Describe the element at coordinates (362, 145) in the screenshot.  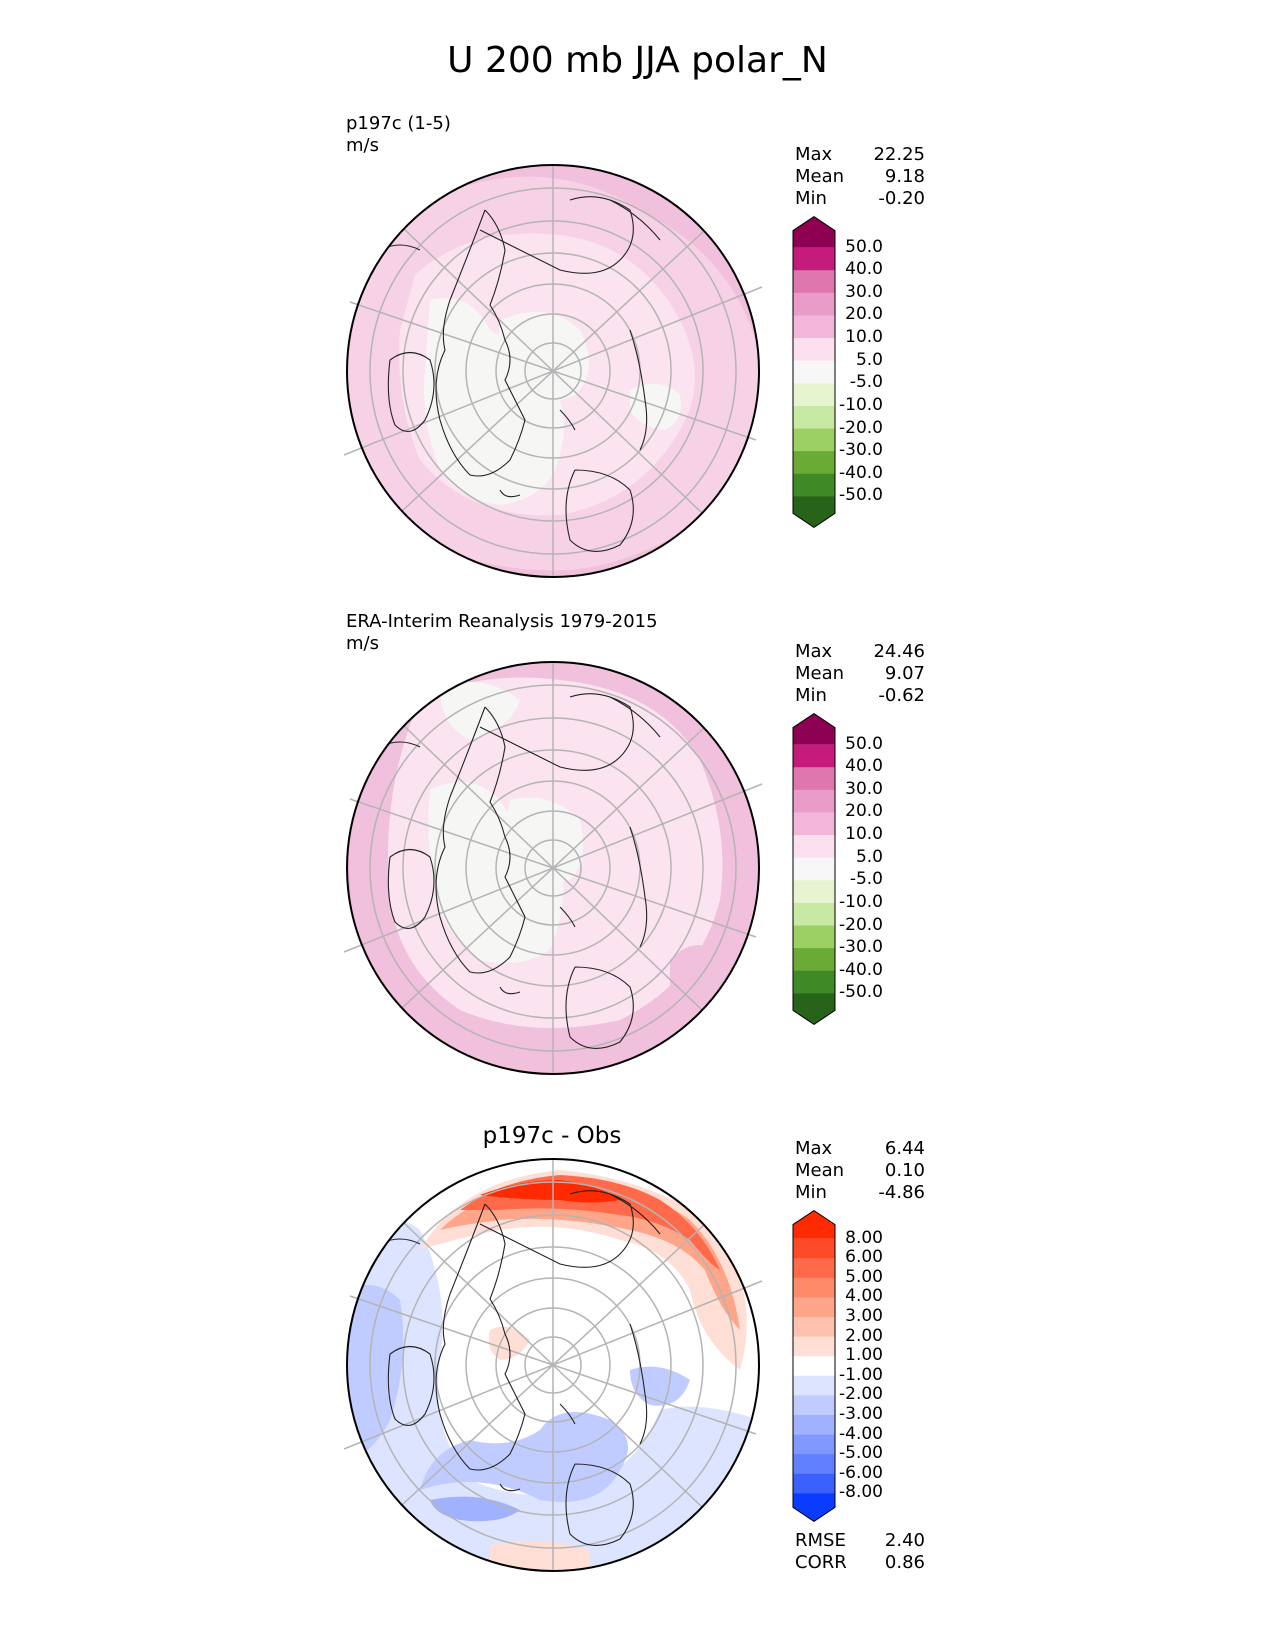
I see `panel-1-units: m/s` at that location.